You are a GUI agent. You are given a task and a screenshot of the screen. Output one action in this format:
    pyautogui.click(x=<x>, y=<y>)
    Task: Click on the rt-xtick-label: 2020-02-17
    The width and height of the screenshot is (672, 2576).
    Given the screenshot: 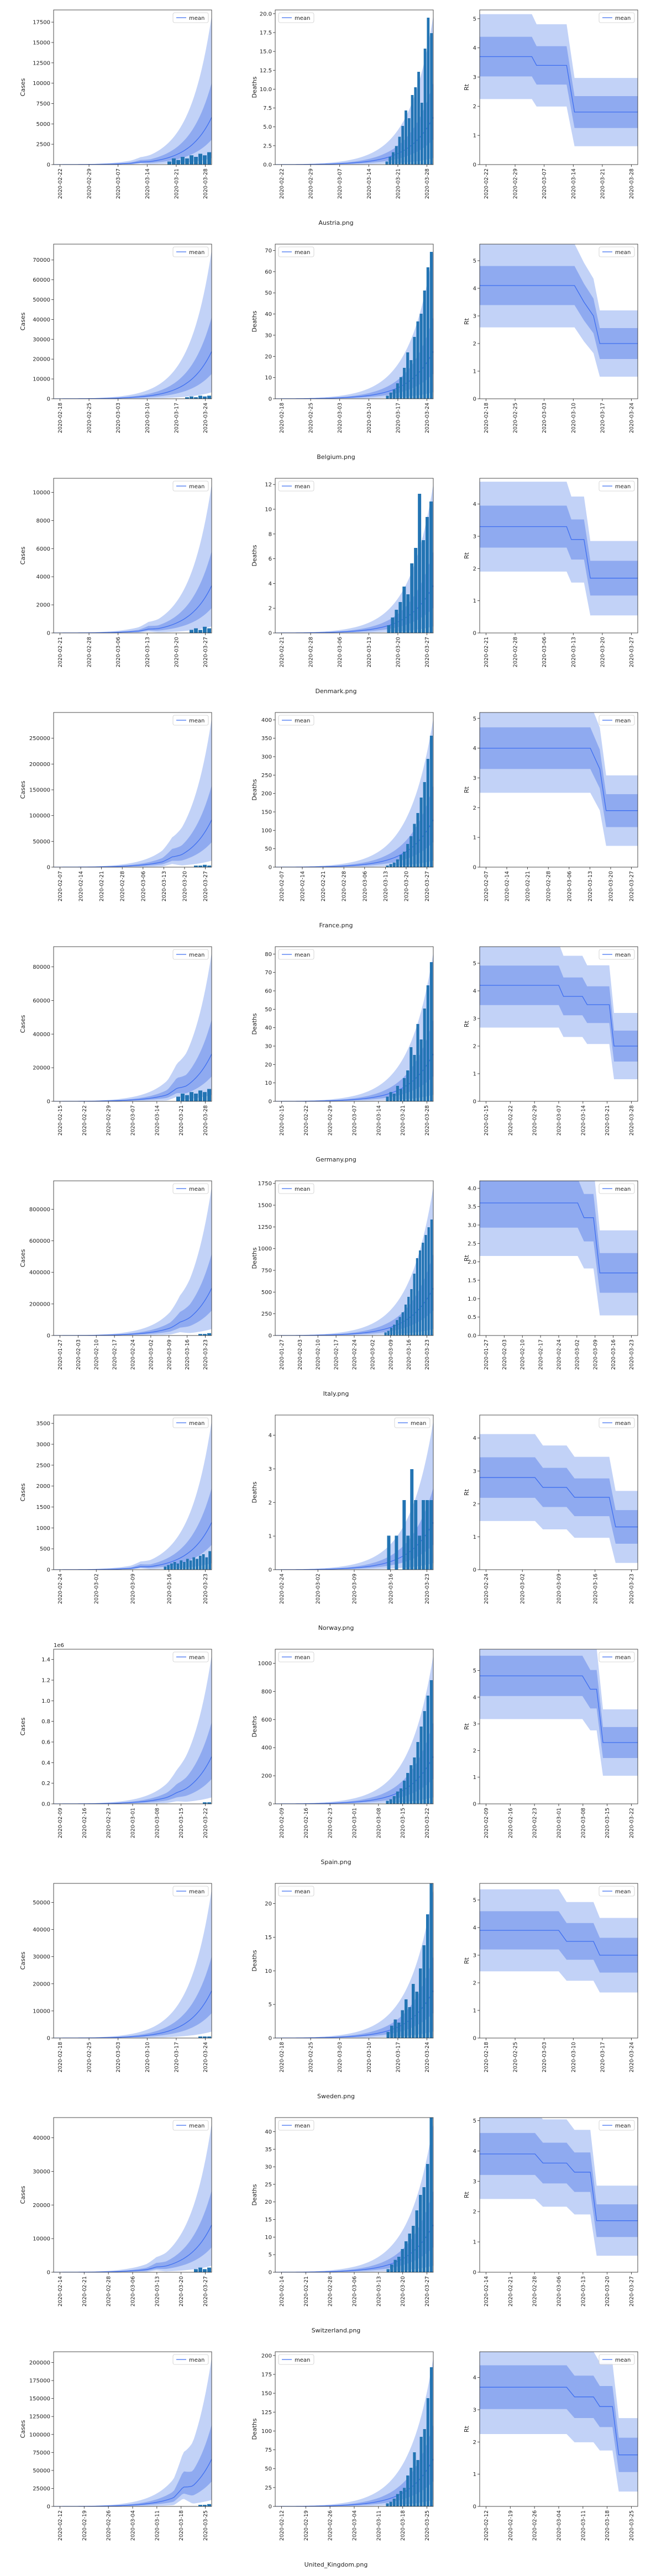 What is the action you would take?
    pyautogui.click(x=541, y=1354)
    